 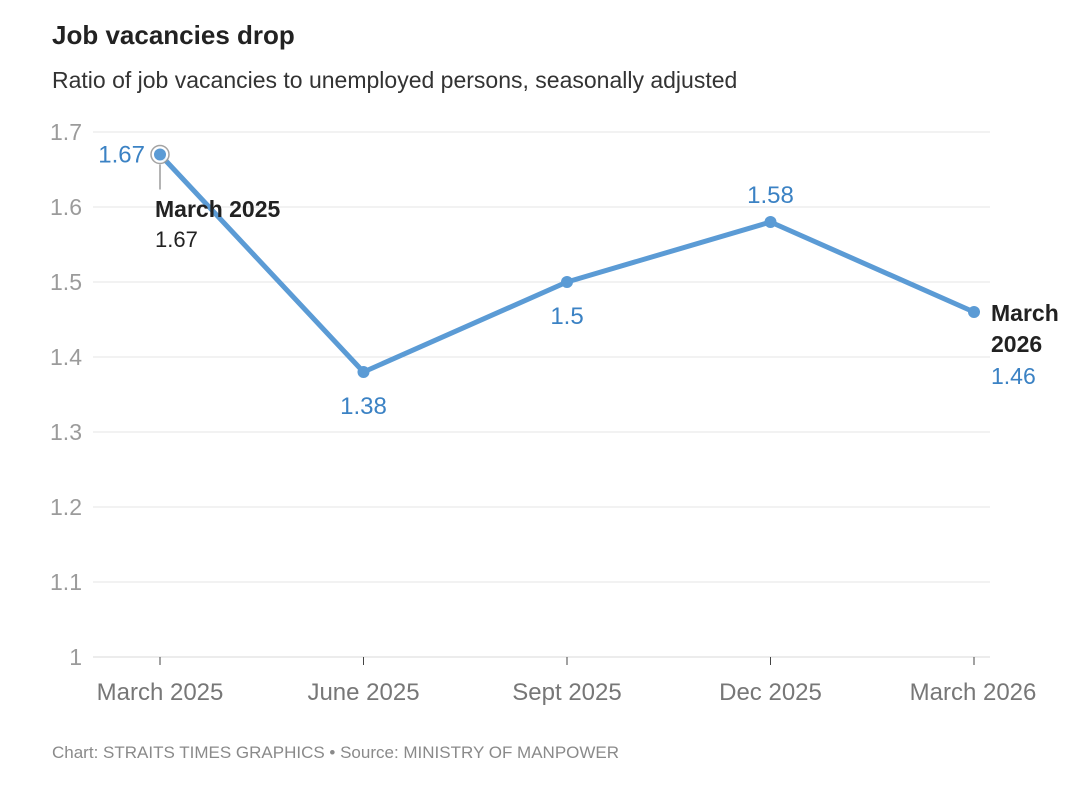 I want to click on y-tick-label: 1.1, so click(x=66, y=582).